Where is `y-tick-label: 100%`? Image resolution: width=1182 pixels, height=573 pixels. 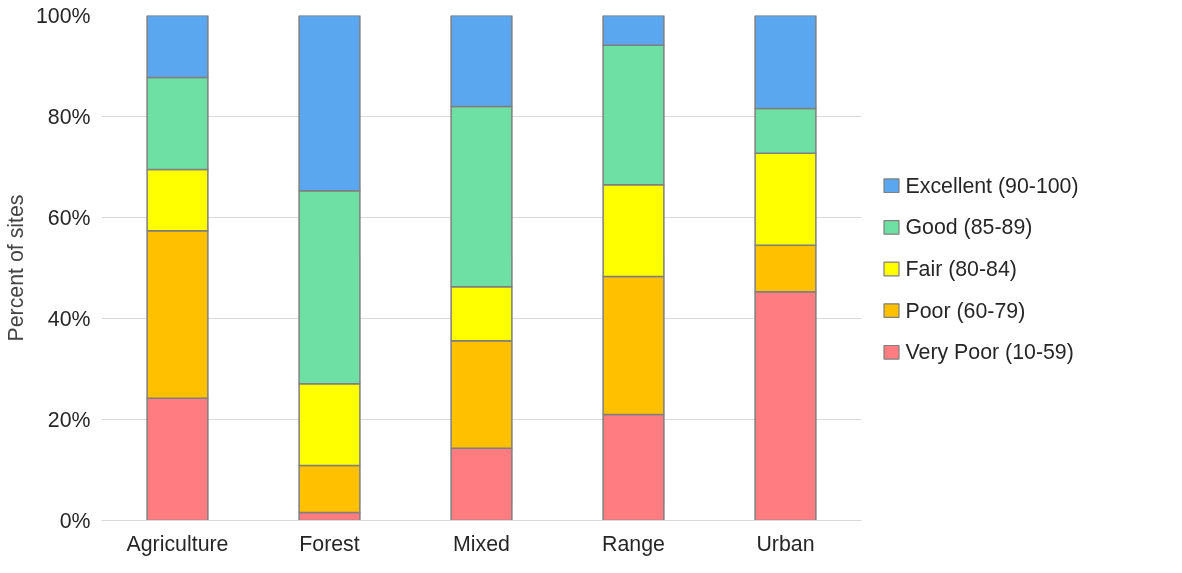
y-tick-label: 100% is located at coordinates (63, 15).